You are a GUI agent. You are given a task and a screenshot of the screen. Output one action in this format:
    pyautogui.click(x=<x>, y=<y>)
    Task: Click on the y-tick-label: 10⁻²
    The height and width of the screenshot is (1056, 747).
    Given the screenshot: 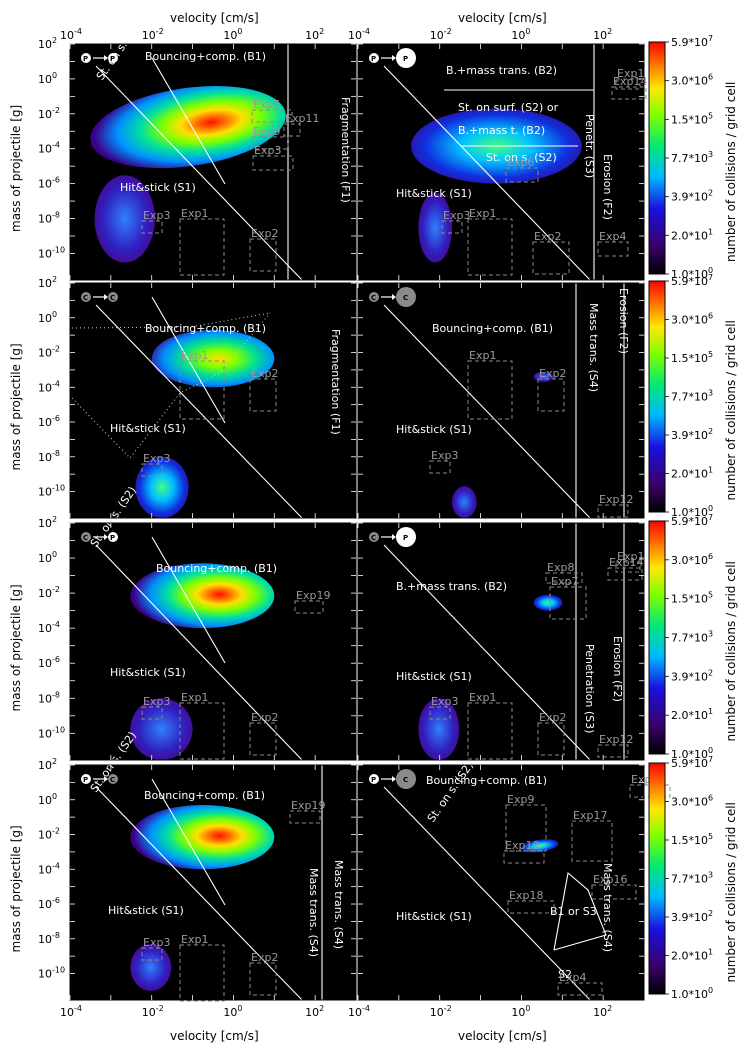 What is the action you would take?
    pyautogui.click(x=49, y=592)
    